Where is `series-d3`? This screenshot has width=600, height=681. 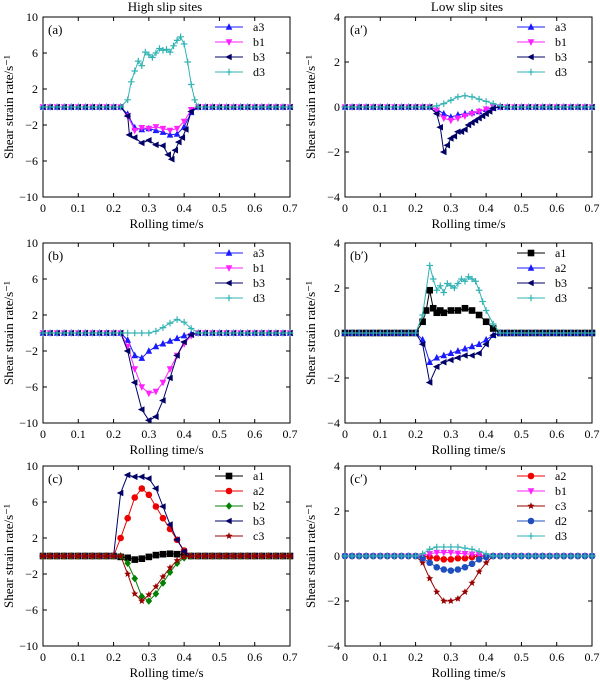
series-d3 is located at coordinates (468, 299).